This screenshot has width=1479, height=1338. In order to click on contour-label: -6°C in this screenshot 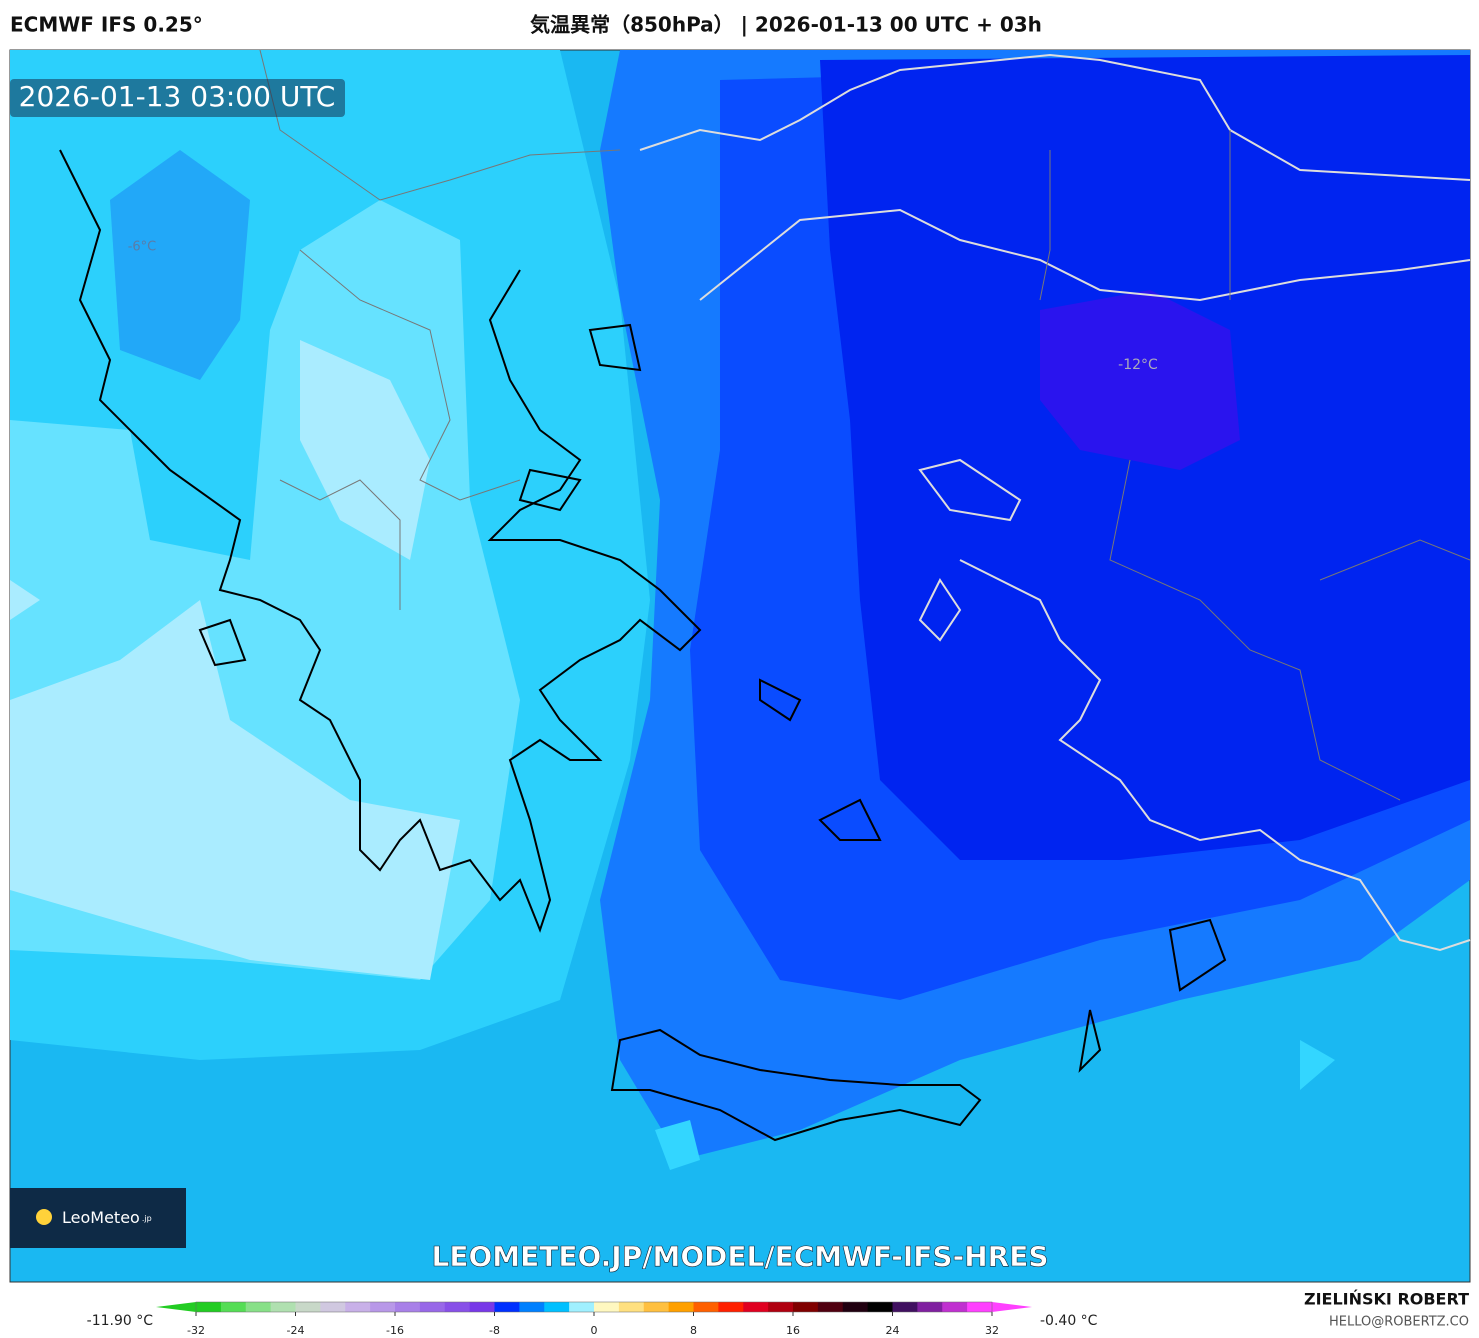, I will do `click(142, 247)`.